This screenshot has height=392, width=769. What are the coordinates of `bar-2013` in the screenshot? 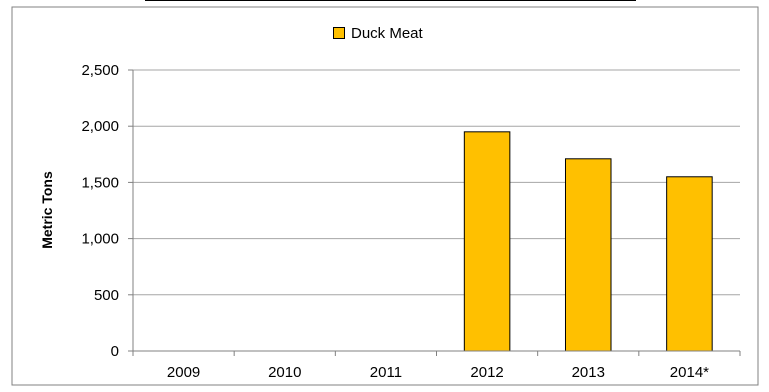 It's located at (588, 255).